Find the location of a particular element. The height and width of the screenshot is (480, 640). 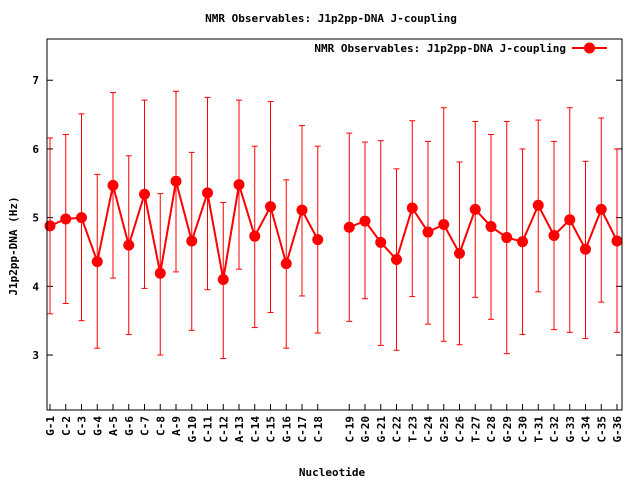

legend: NMR Observables: J1p2pp-DNA J-coupling is located at coordinates (460, 48).